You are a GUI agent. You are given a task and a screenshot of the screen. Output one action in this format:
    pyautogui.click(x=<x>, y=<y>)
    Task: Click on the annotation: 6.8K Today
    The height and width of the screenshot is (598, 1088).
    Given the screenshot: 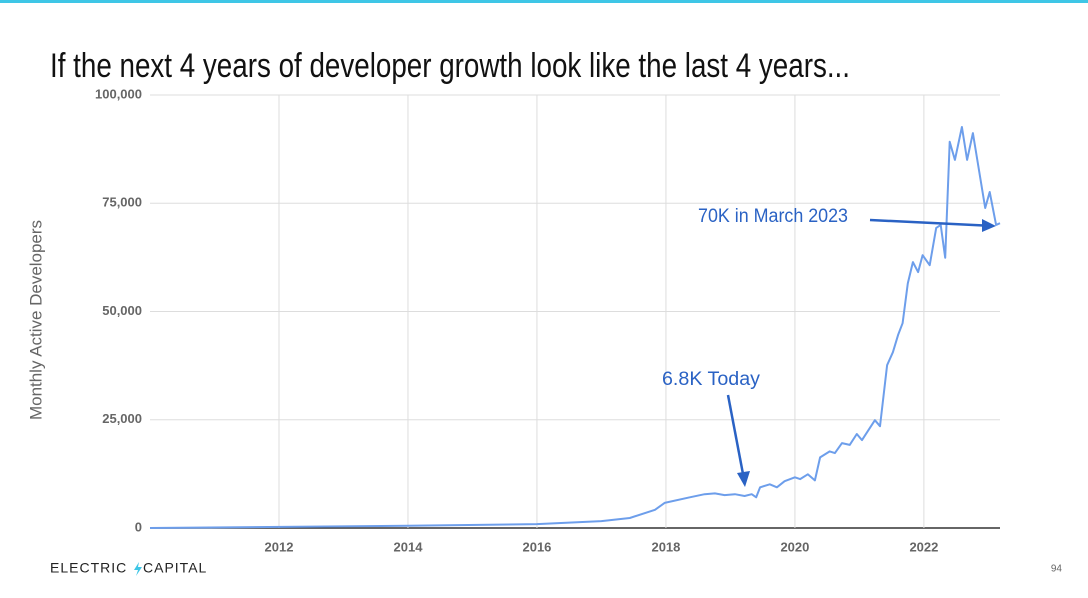 What is the action you would take?
    pyautogui.click(x=711, y=379)
    